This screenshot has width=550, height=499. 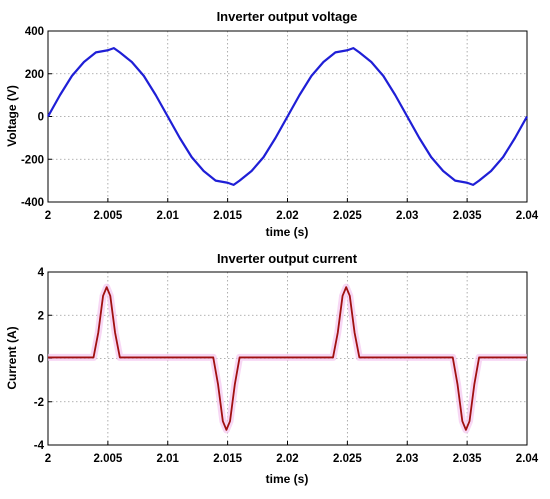 I want to click on current-x-tick-label: 2.02, so click(x=287, y=459).